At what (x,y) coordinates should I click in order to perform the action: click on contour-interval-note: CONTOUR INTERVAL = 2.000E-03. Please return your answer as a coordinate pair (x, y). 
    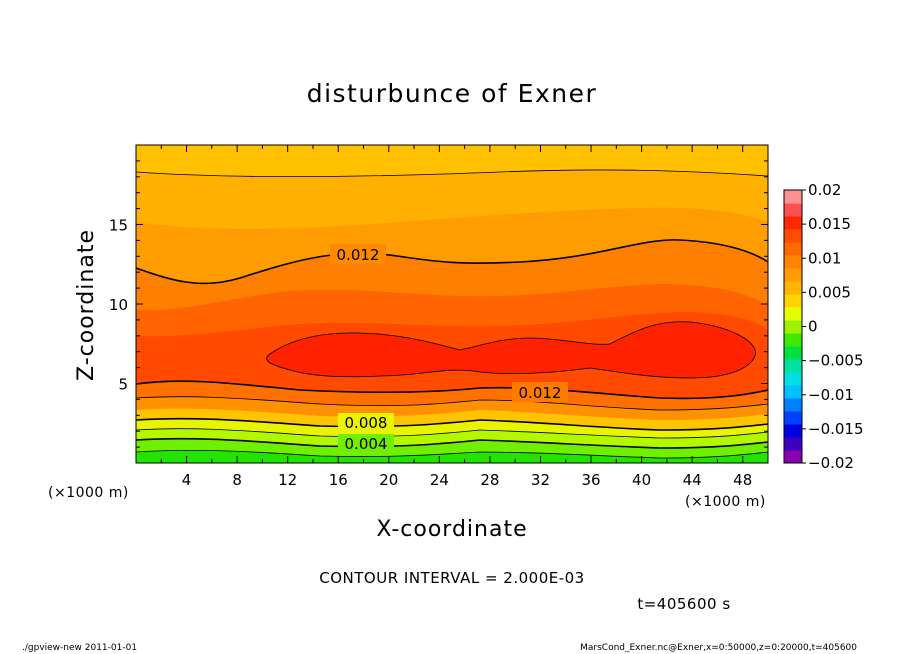
    Looking at the image, I should click on (451, 578).